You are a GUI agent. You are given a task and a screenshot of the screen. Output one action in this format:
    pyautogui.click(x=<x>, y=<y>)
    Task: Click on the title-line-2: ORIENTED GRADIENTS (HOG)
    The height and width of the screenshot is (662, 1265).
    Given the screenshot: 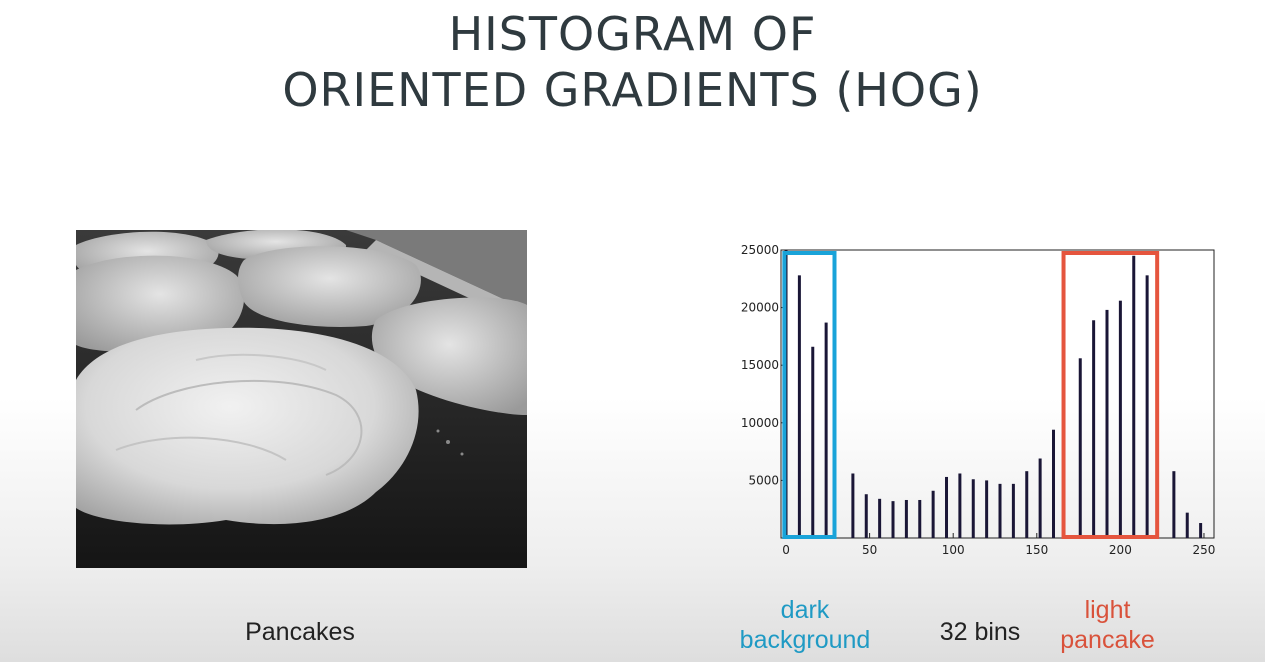 What is the action you would take?
    pyautogui.click(x=632, y=90)
    